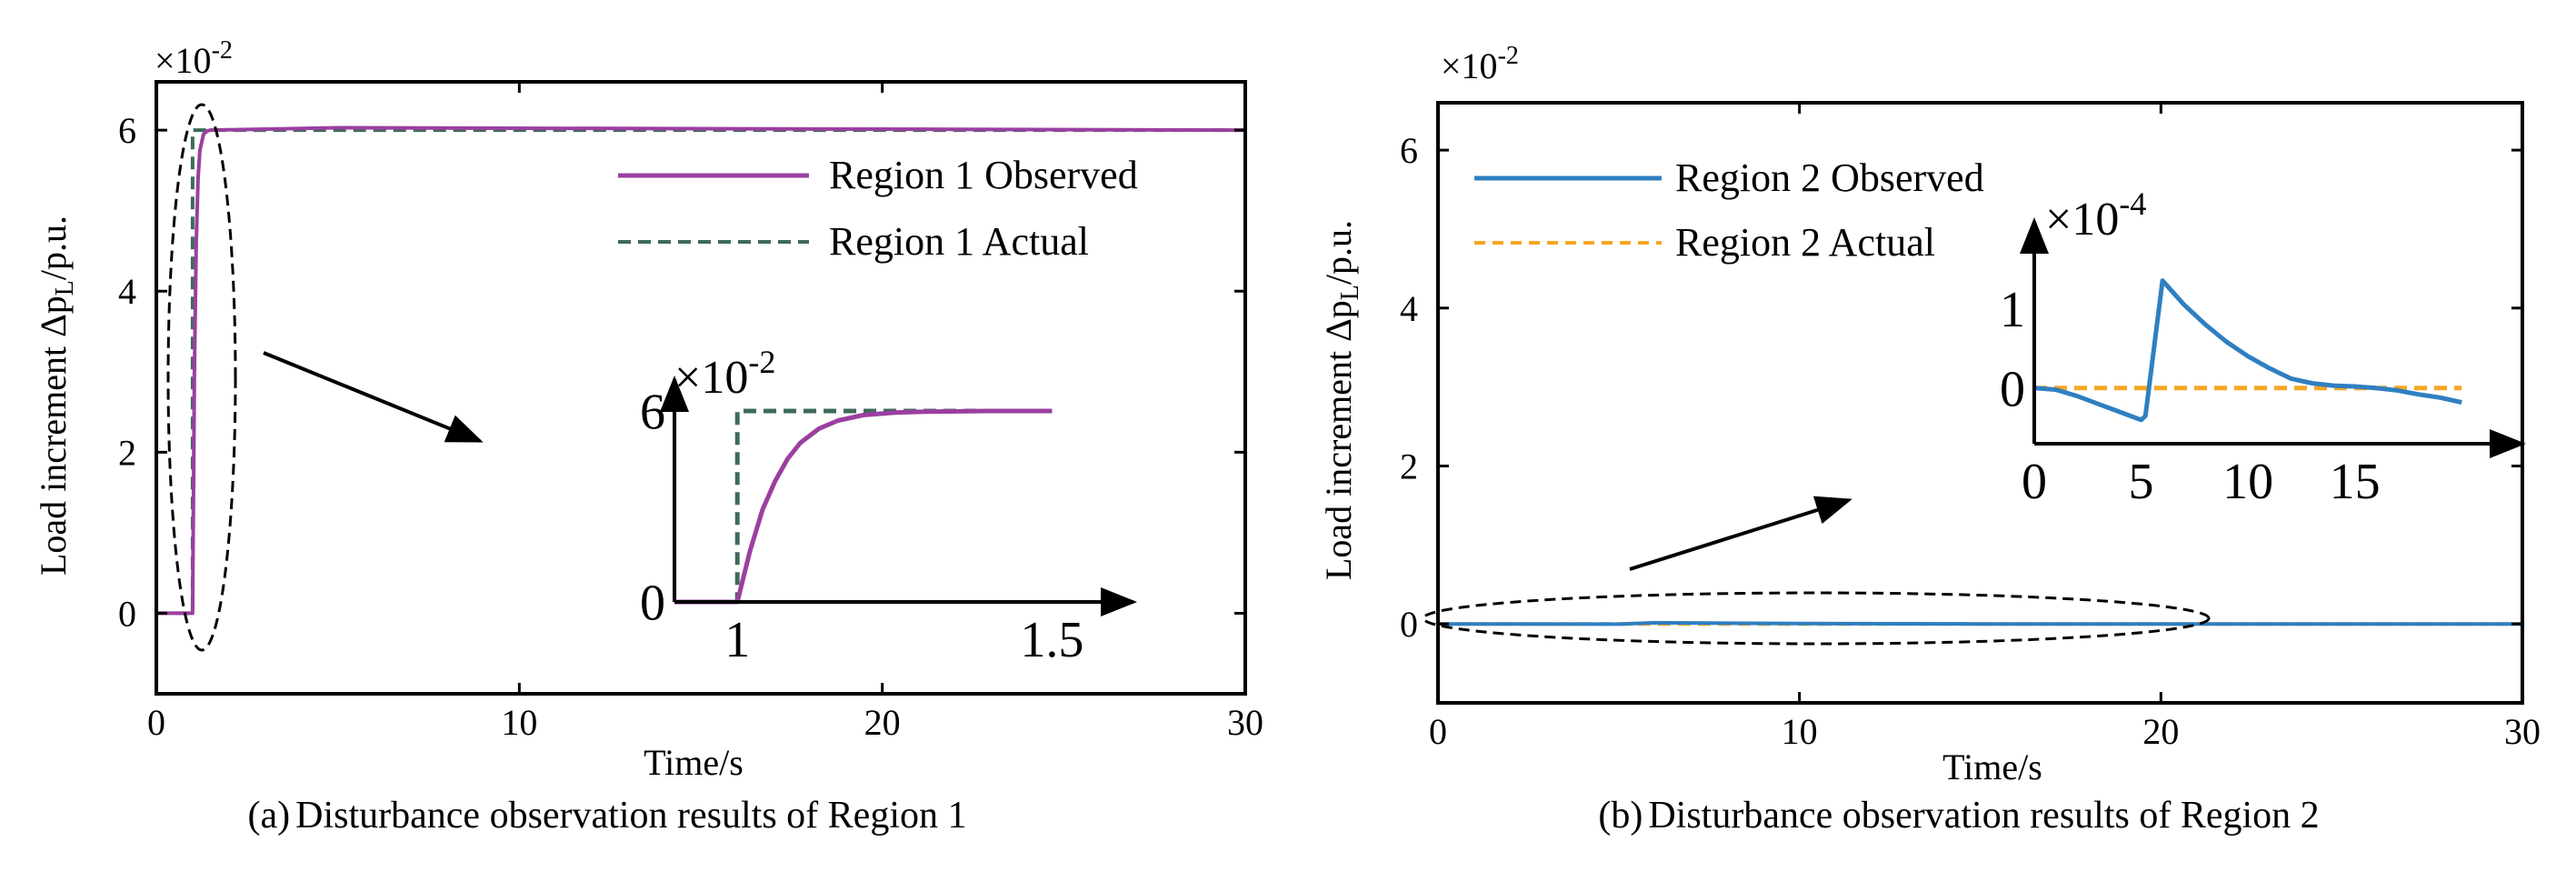 The height and width of the screenshot is (872, 2576). I want to click on x-tick-label-b: 10, so click(1800, 731).